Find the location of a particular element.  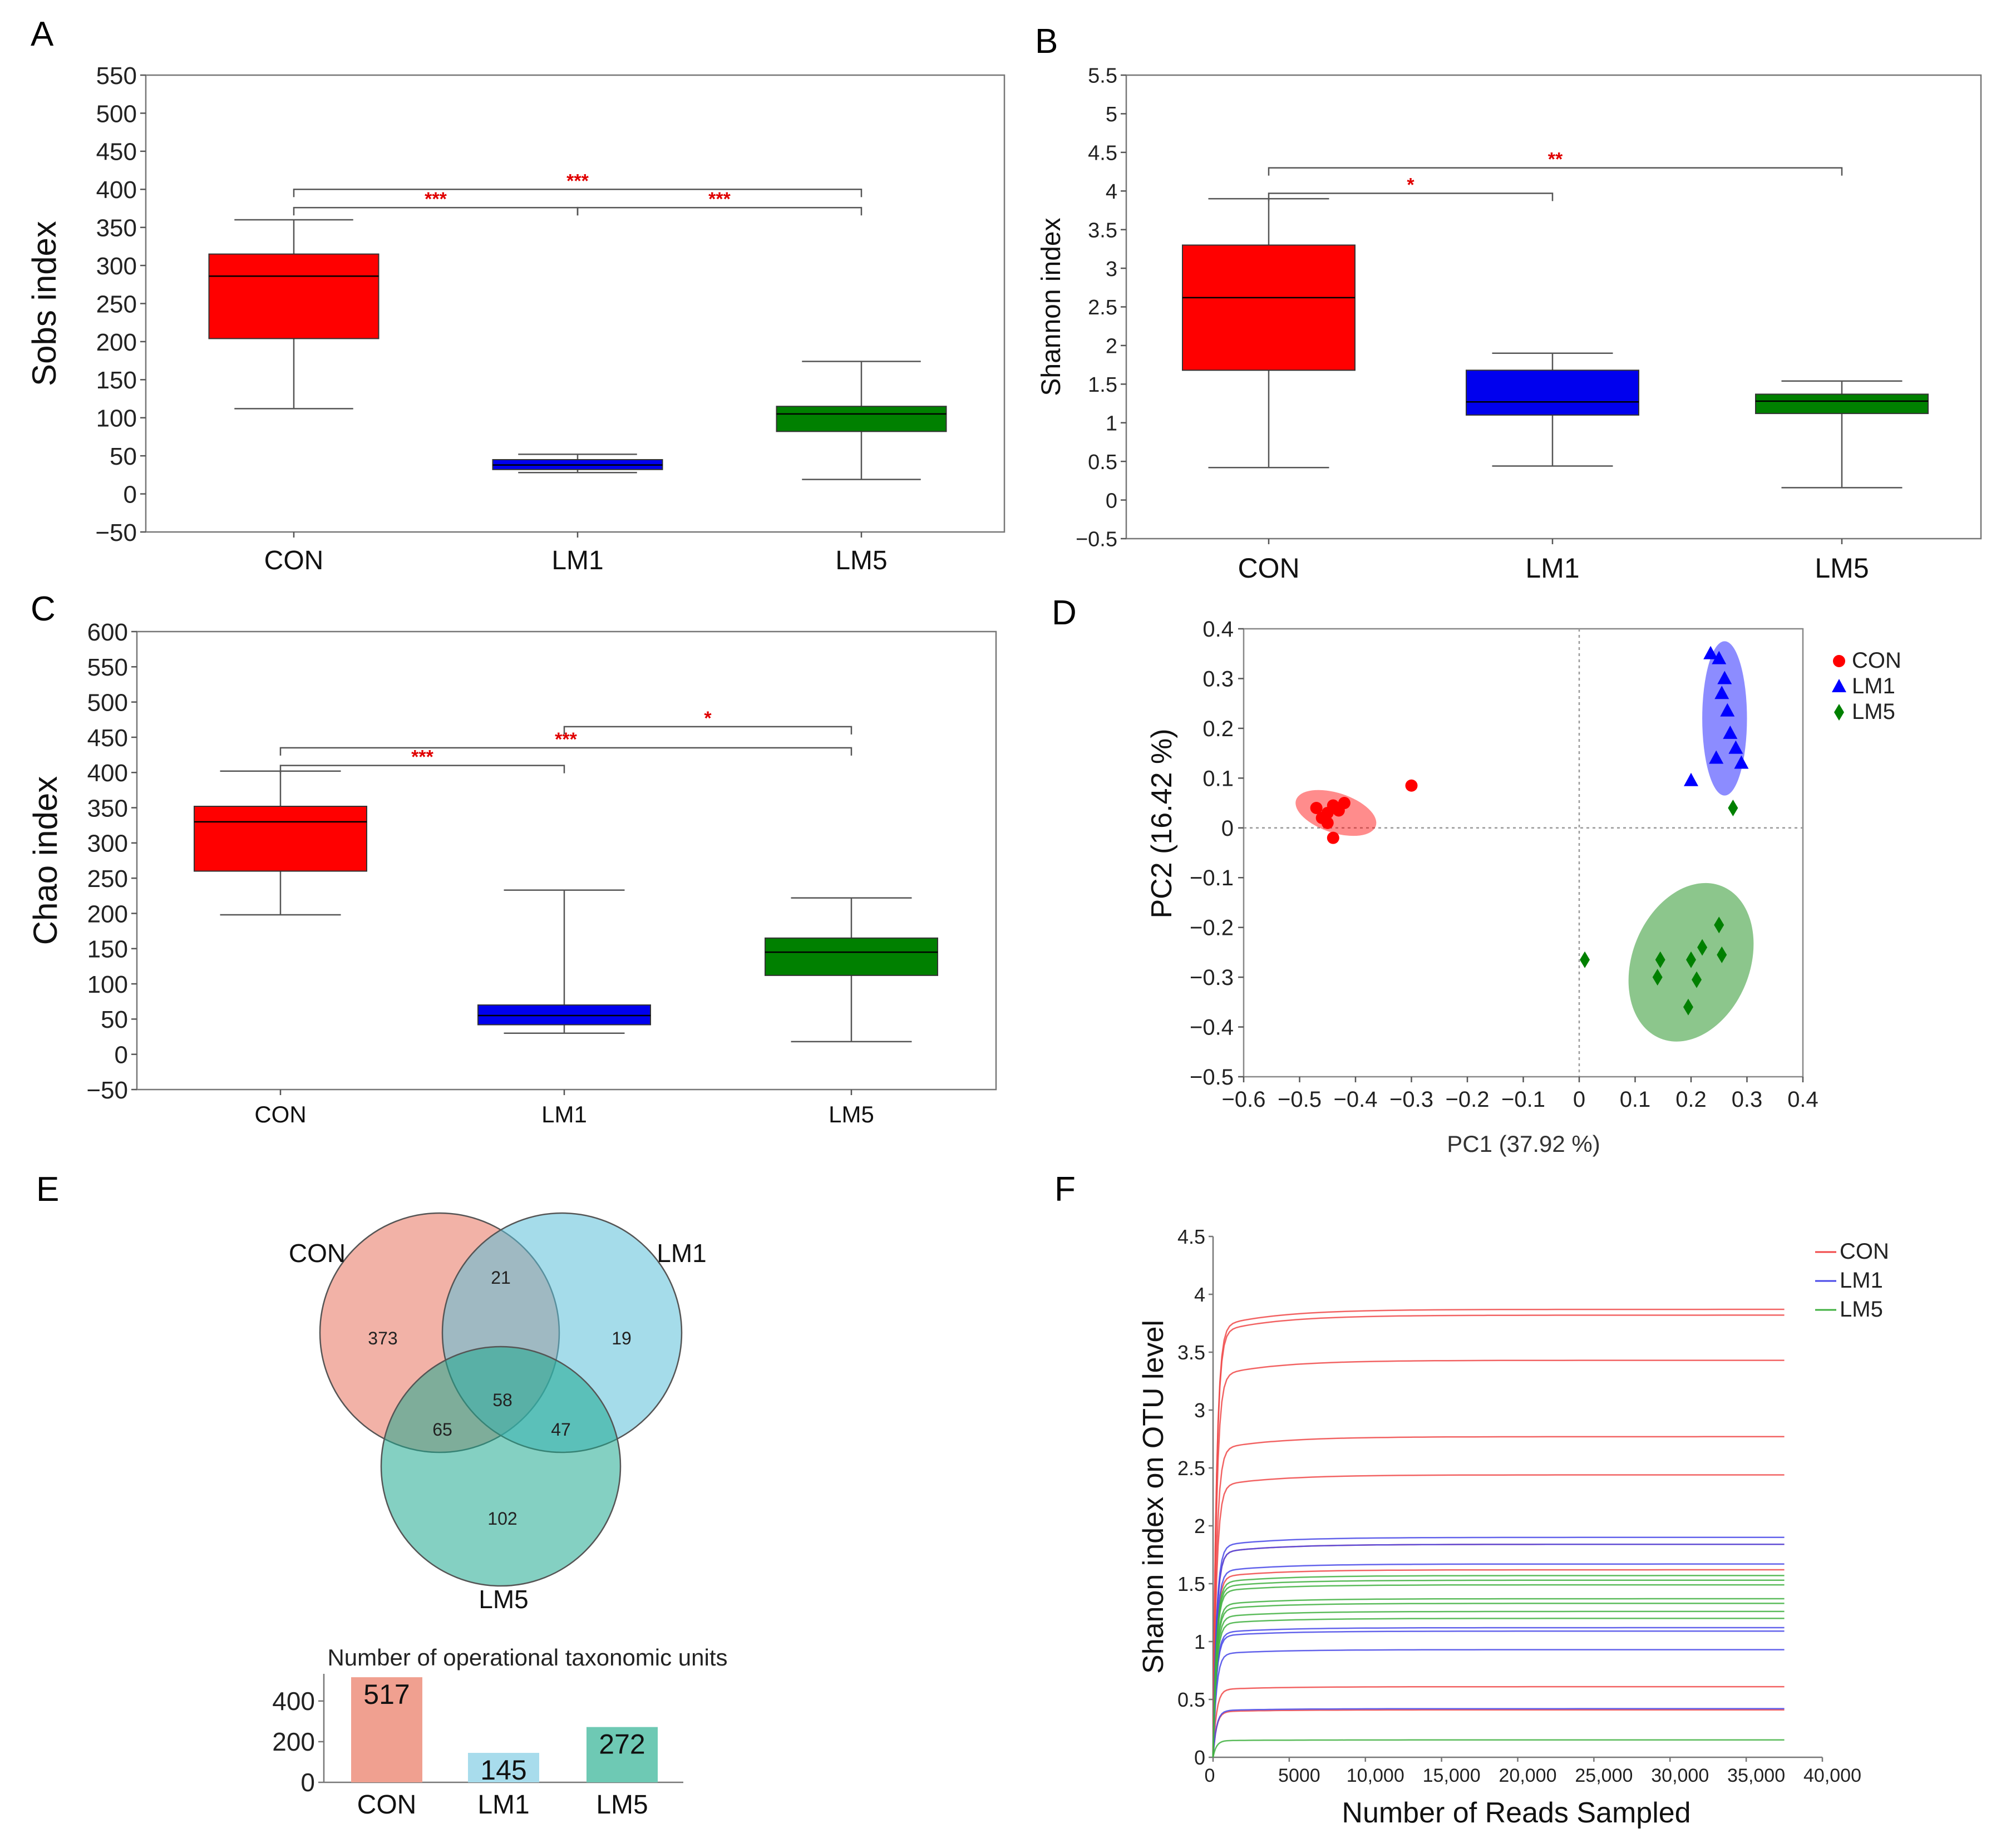

x-tick-label-4: −0.2 is located at coordinates (1468, 1099).